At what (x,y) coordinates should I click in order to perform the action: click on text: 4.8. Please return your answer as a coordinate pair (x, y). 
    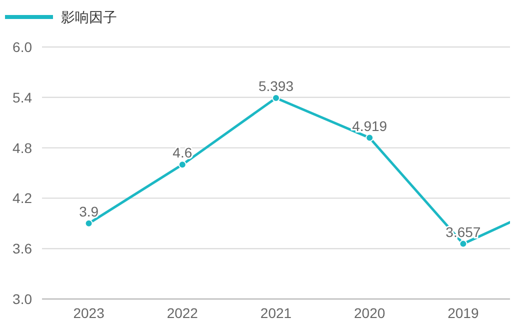
    Looking at the image, I should click on (22, 148).